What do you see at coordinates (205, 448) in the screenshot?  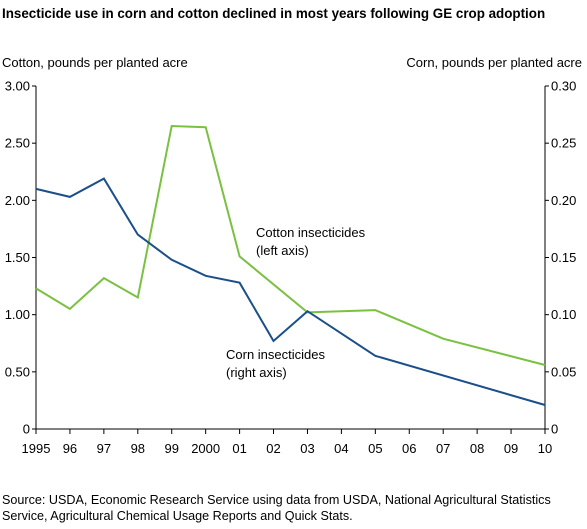 I see `x-tick-label: 2000` at bounding box center [205, 448].